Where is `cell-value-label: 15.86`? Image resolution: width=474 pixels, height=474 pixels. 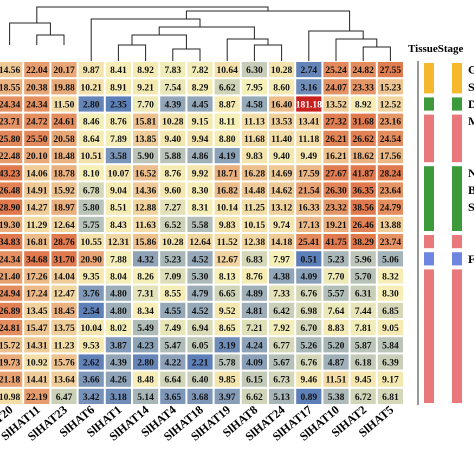 cell-value-label: 15.86 is located at coordinates (146, 243).